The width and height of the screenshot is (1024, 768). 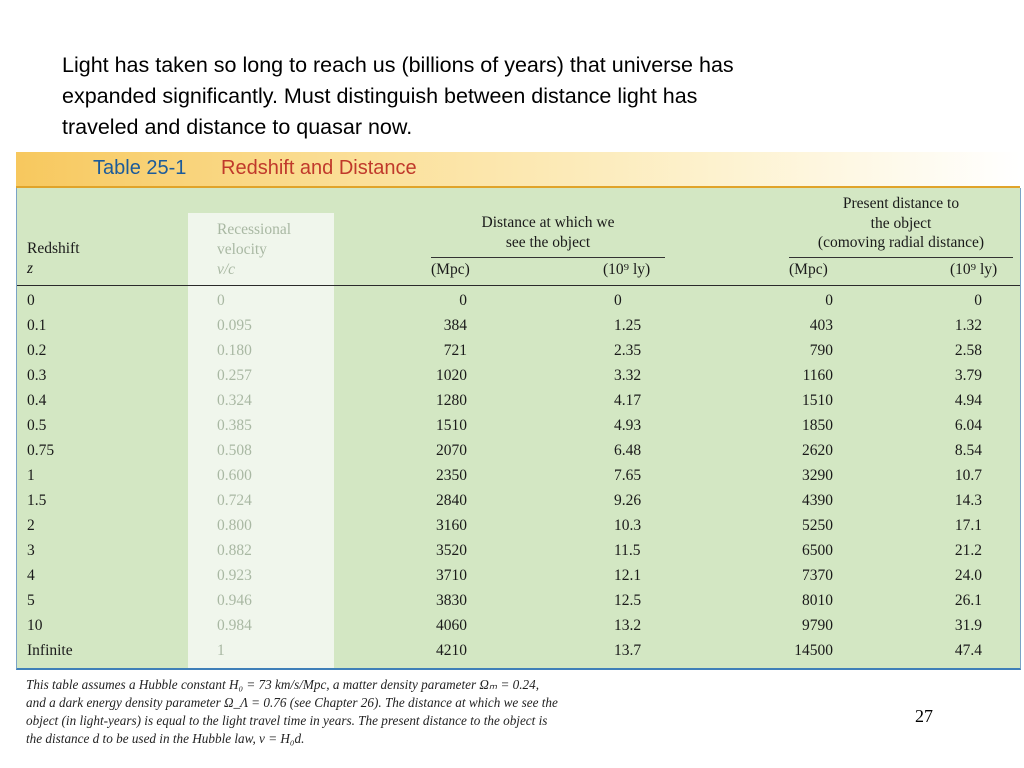 I want to click on cell-present-distance-mpc: 6500, so click(x=817, y=550).